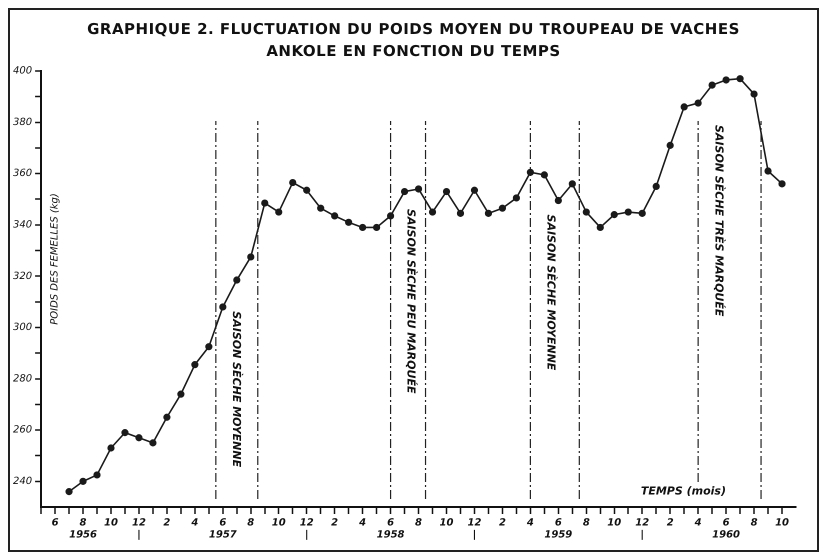 The width and height of the screenshot is (827, 560). Describe the element at coordinates (22, 122) in the screenshot. I see `y-tick-label: 380` at that location.